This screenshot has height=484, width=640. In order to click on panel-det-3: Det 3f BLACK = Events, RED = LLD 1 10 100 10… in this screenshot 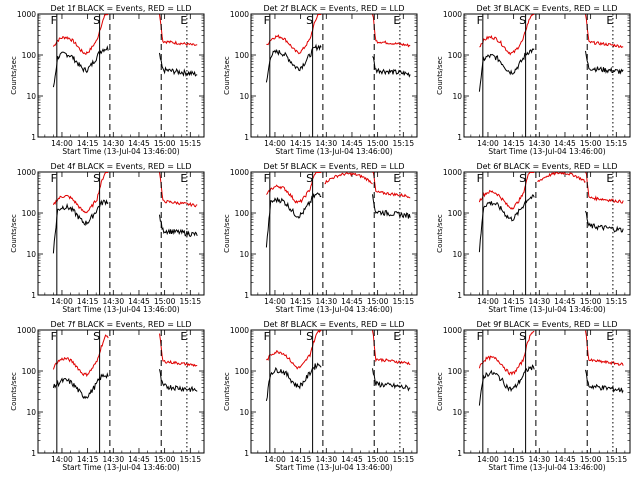, I will do `click(533, 80)`.